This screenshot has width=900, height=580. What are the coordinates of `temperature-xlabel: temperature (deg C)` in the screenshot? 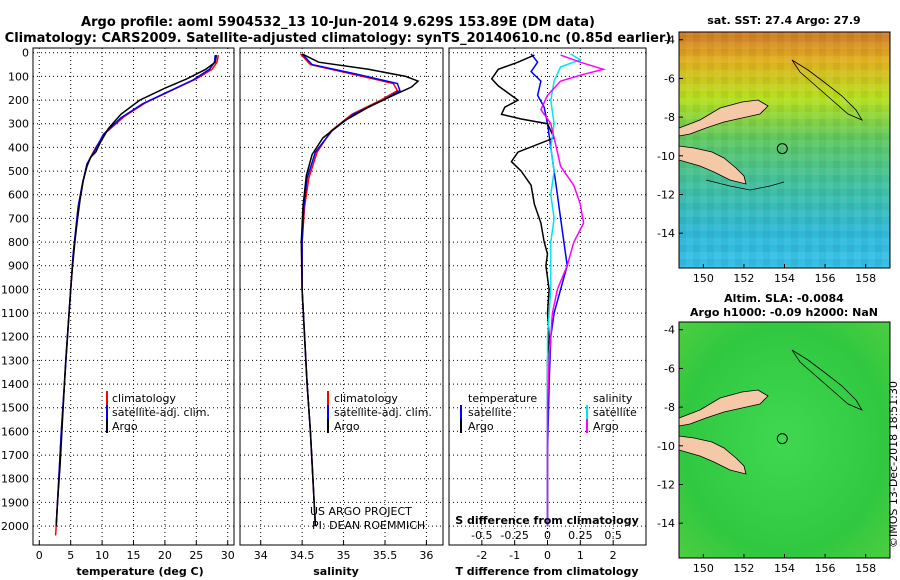 It's located at (139, 571).